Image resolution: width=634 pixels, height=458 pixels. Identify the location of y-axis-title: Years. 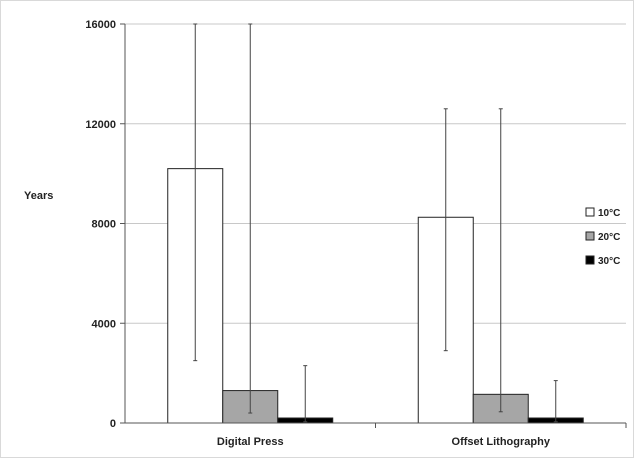
(38, 196).